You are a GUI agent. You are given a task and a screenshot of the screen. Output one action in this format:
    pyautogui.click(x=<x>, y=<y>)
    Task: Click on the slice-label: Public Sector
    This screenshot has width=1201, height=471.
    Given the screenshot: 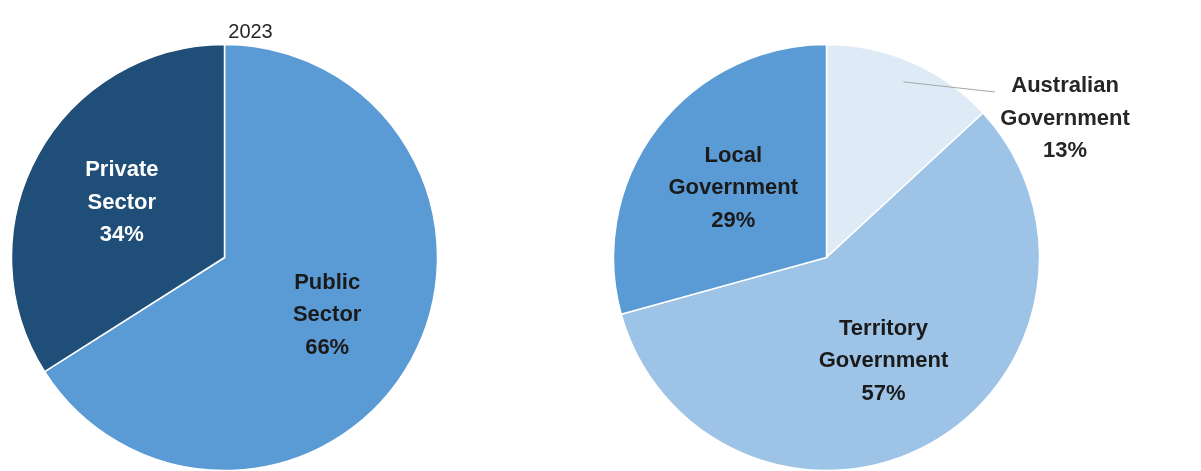 What is the action you would take?
    pyautogui.click(x=327, y=297)
    